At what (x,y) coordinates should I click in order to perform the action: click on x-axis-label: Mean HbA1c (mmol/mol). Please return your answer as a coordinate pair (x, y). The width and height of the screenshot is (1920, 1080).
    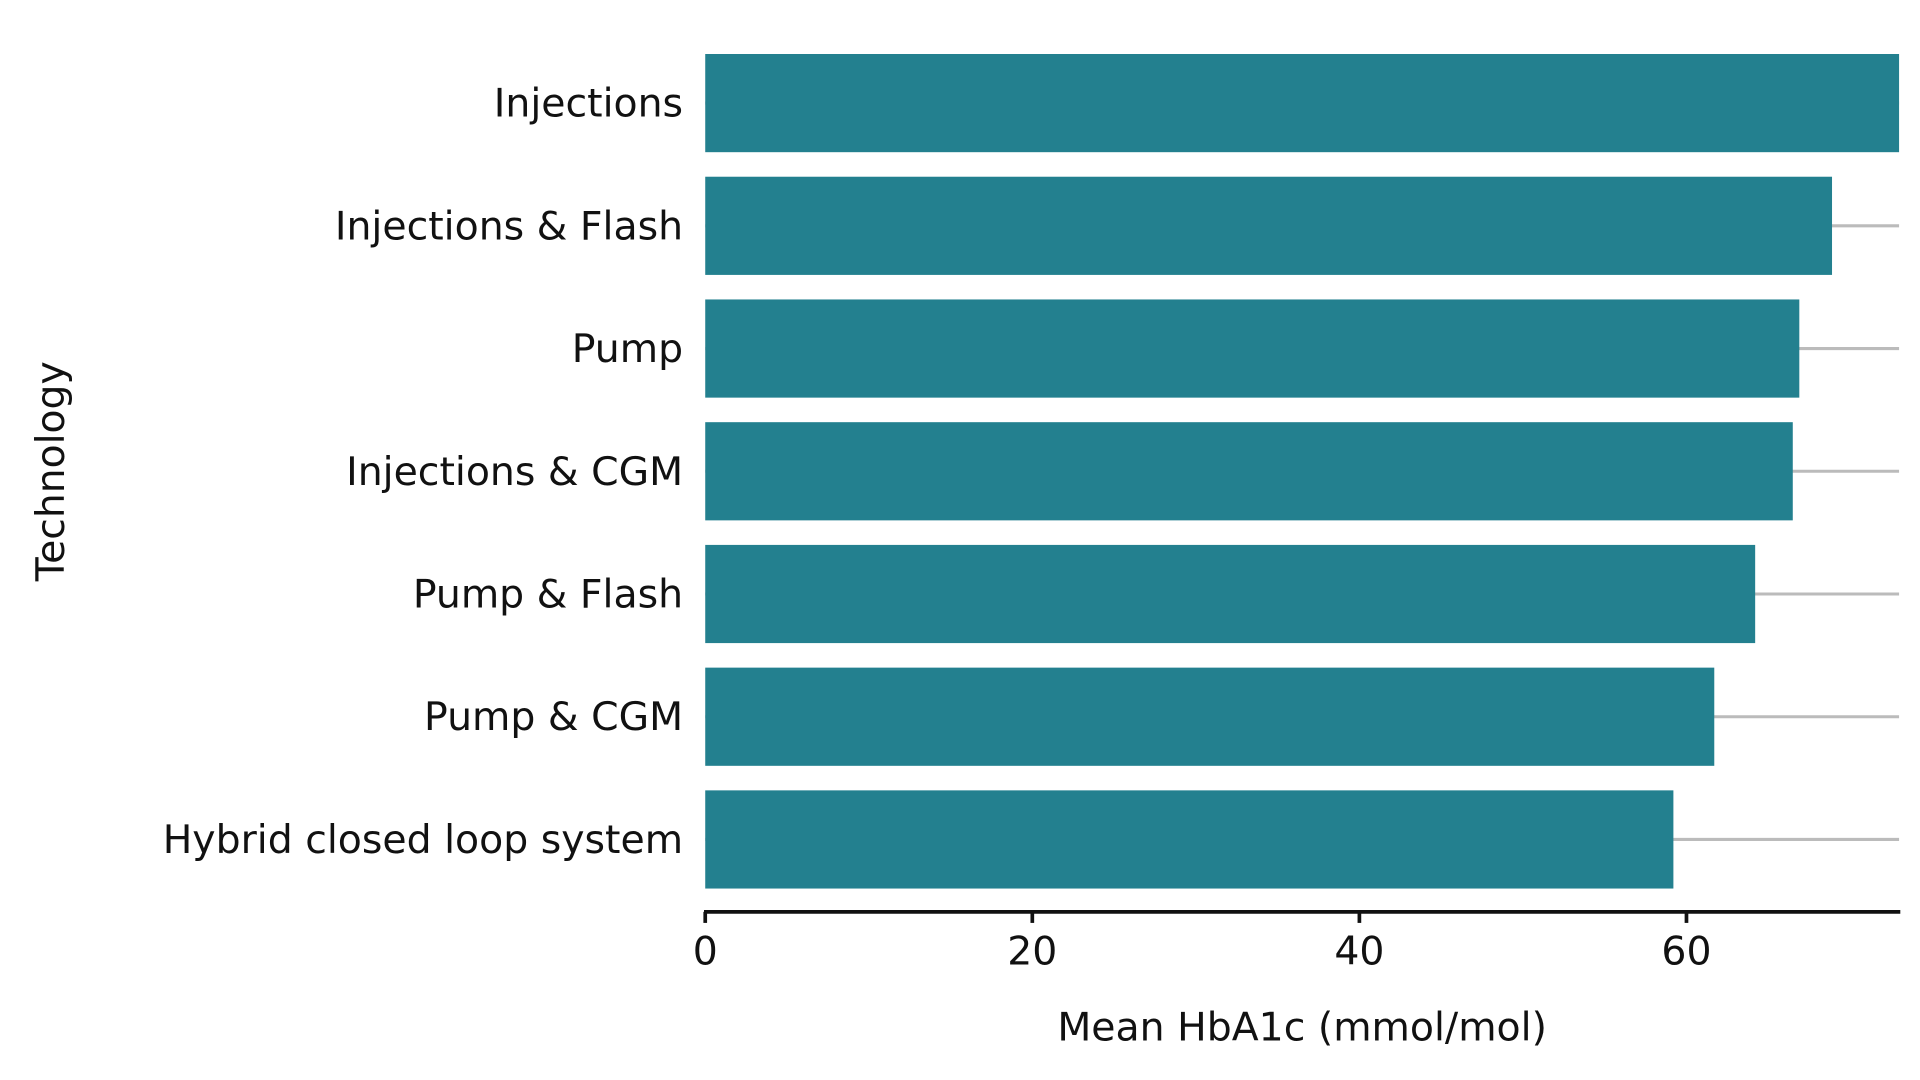
    Looking at the image, I should click on (1302, 1028).